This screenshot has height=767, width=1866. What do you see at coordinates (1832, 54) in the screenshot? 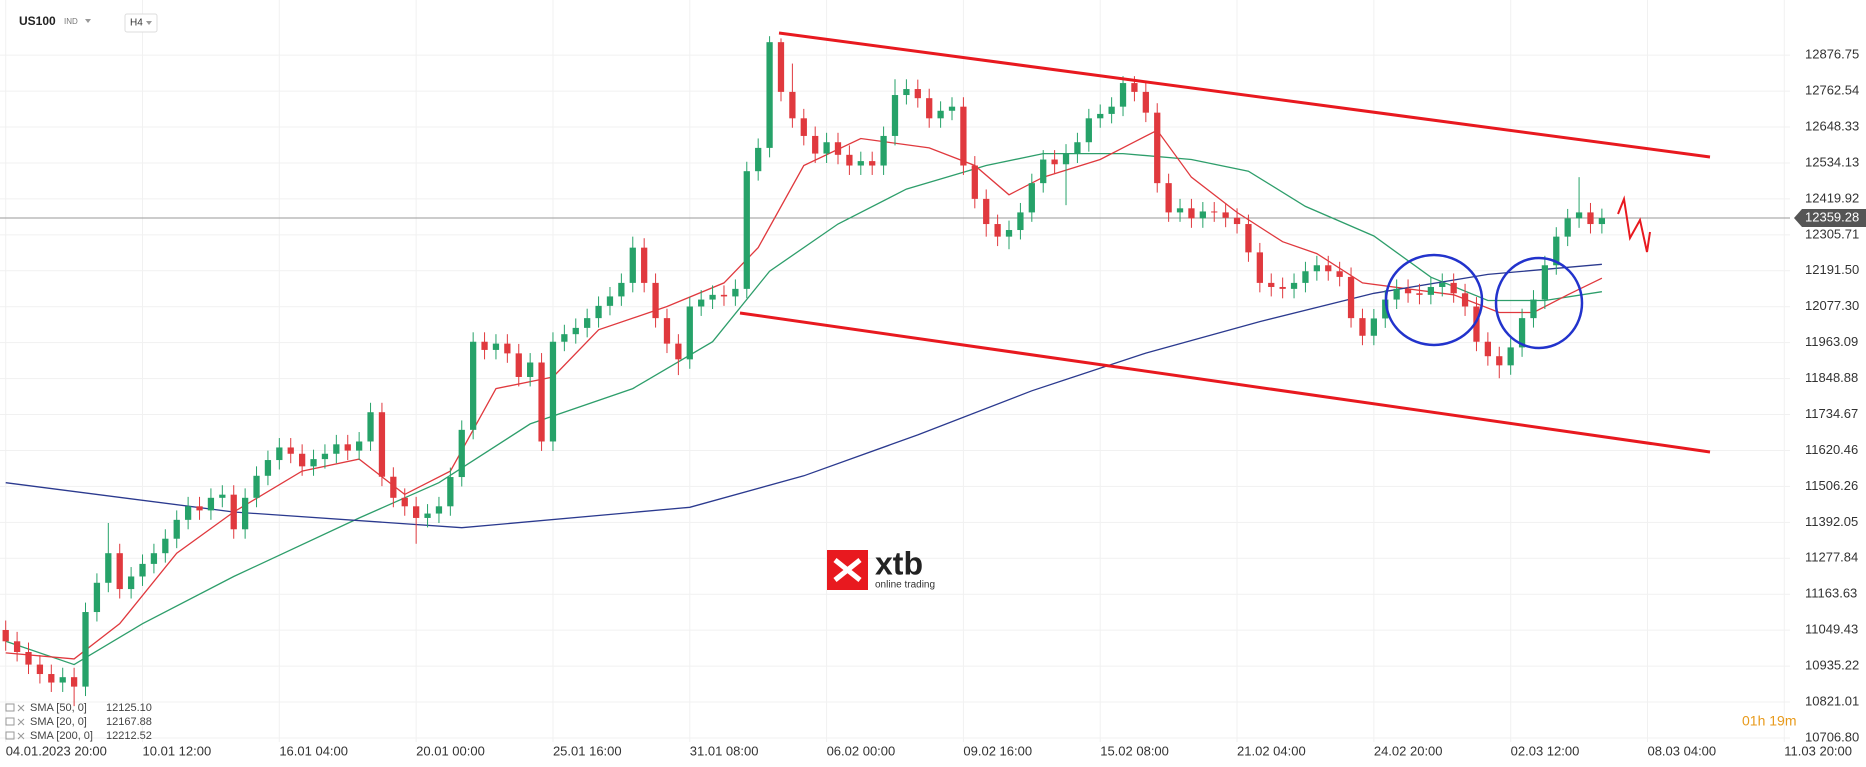
I see `y-tick-label: 12876.75` at bounding box center [1832, 54].